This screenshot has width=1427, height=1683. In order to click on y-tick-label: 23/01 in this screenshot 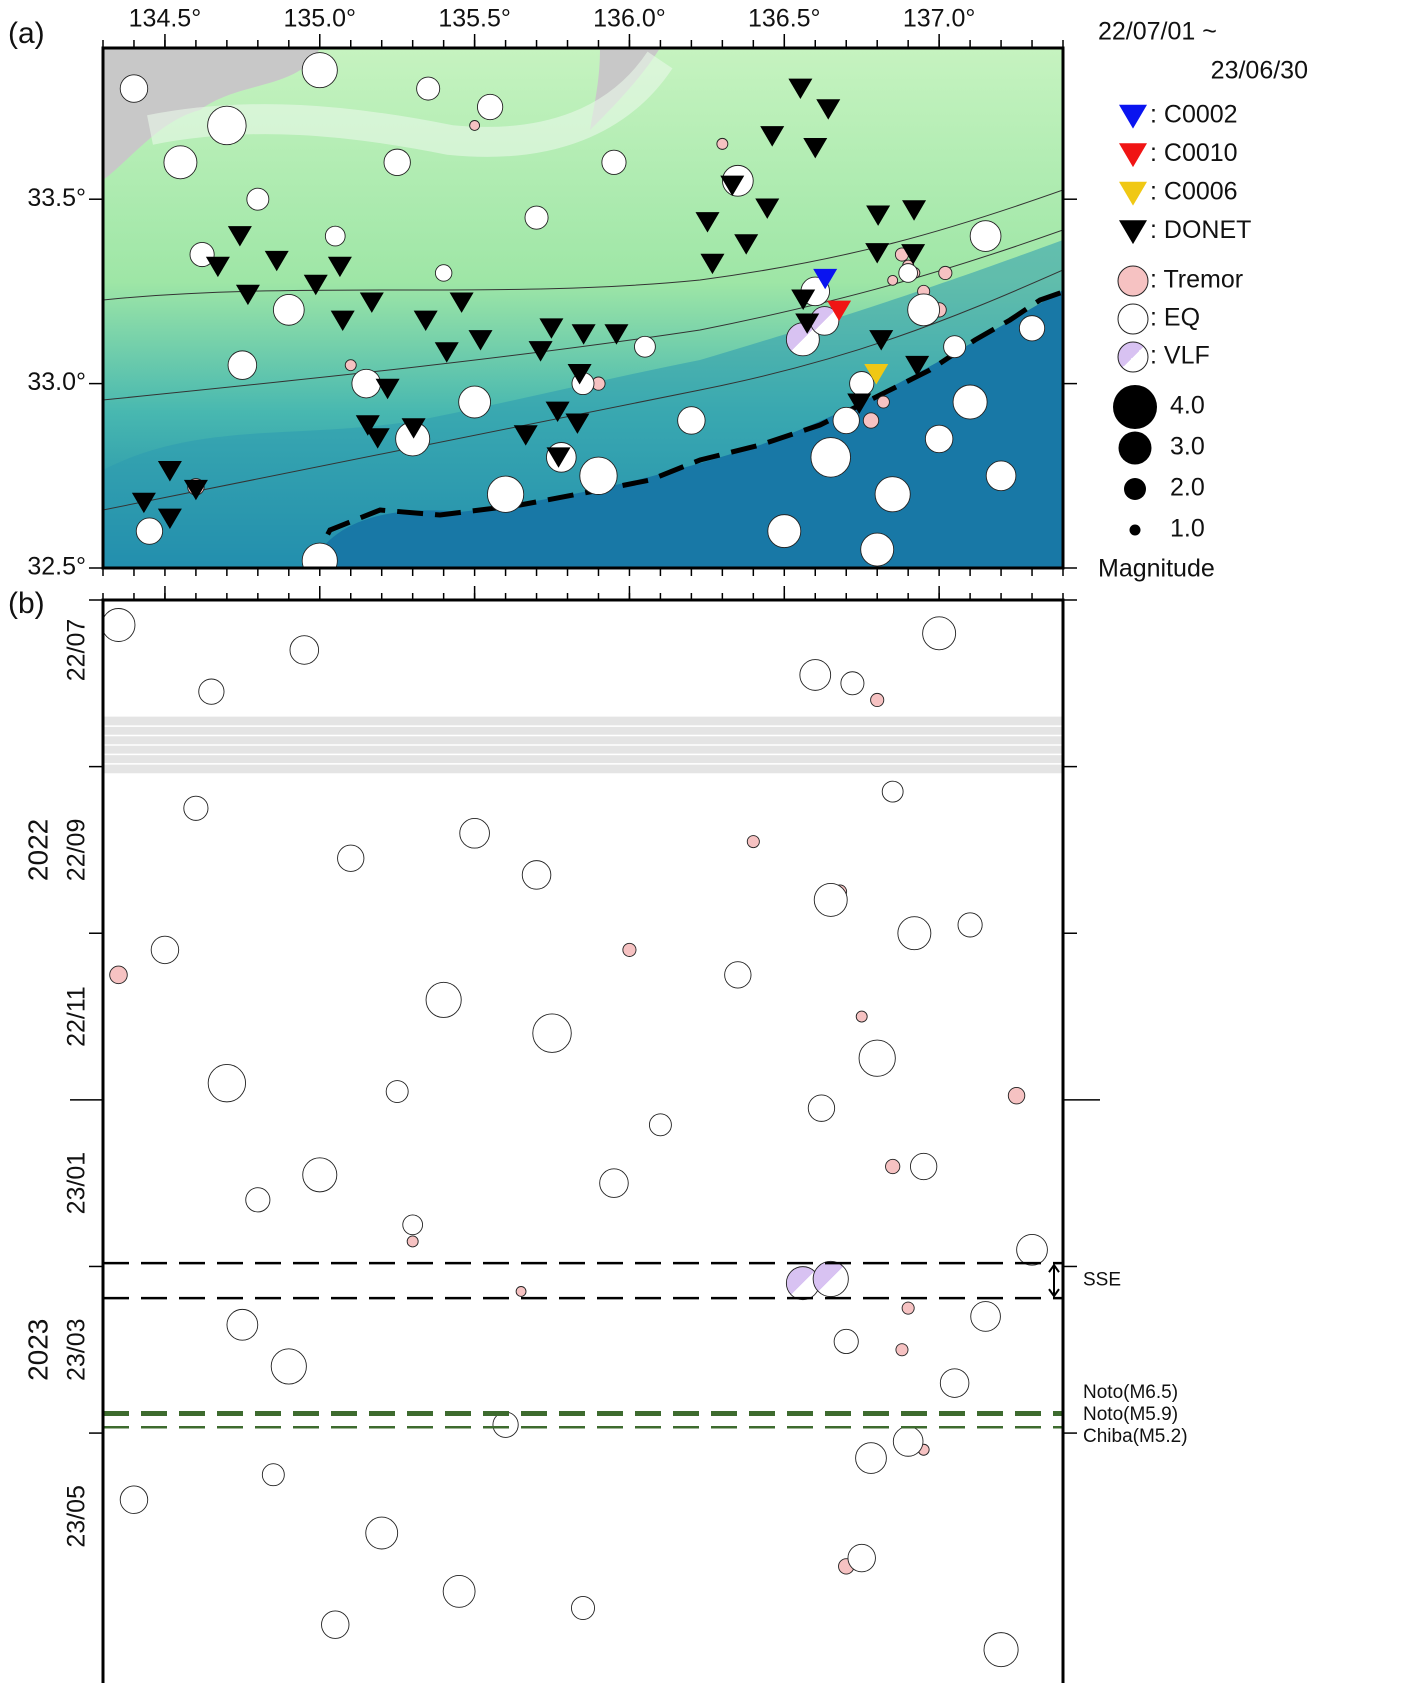, I will do `click(77, 1183)`.